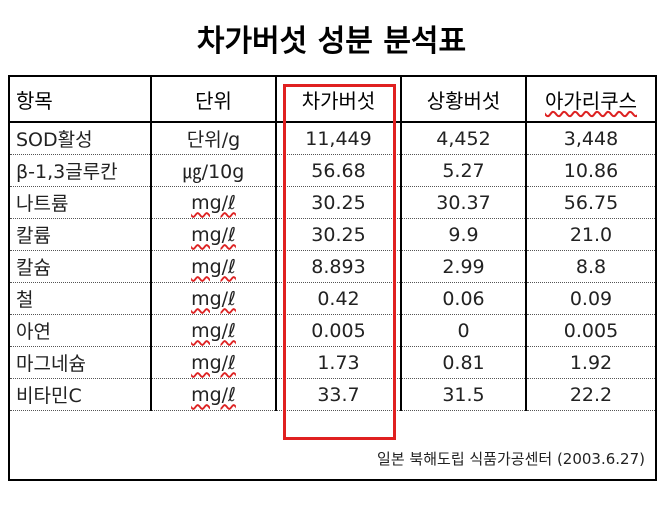 The width and height of the screenshot is (663, 509). I want to click on table-cell: 1.73, so click(338, 362).